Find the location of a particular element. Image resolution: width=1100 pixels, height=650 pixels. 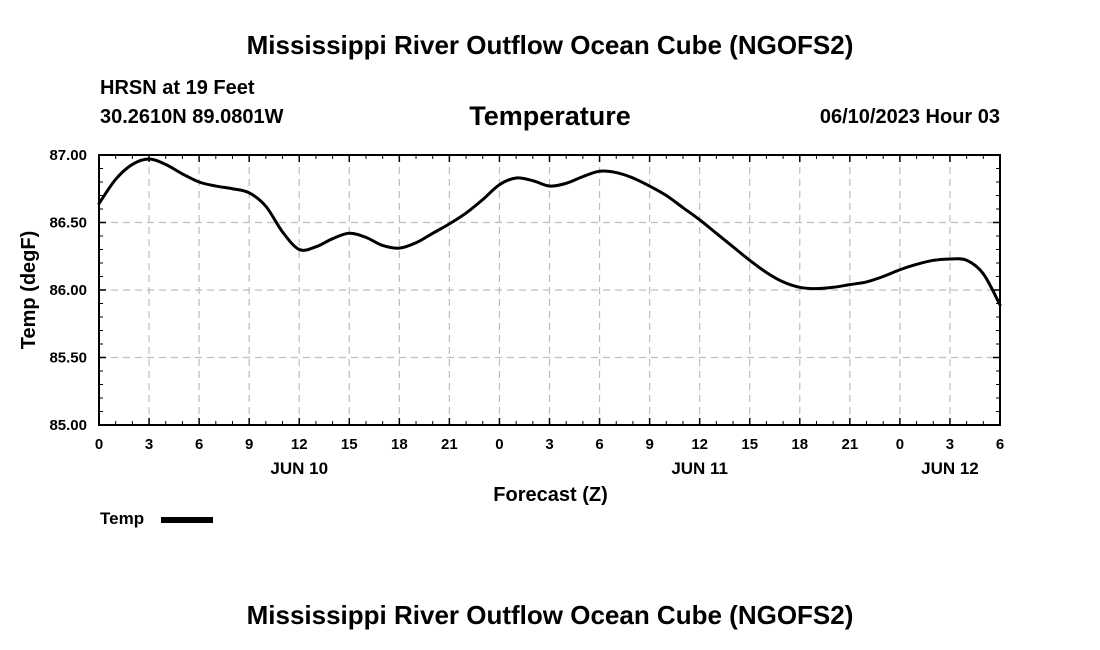

x-axis-title: Forecast (Z) is located at coordinates (550, 495).